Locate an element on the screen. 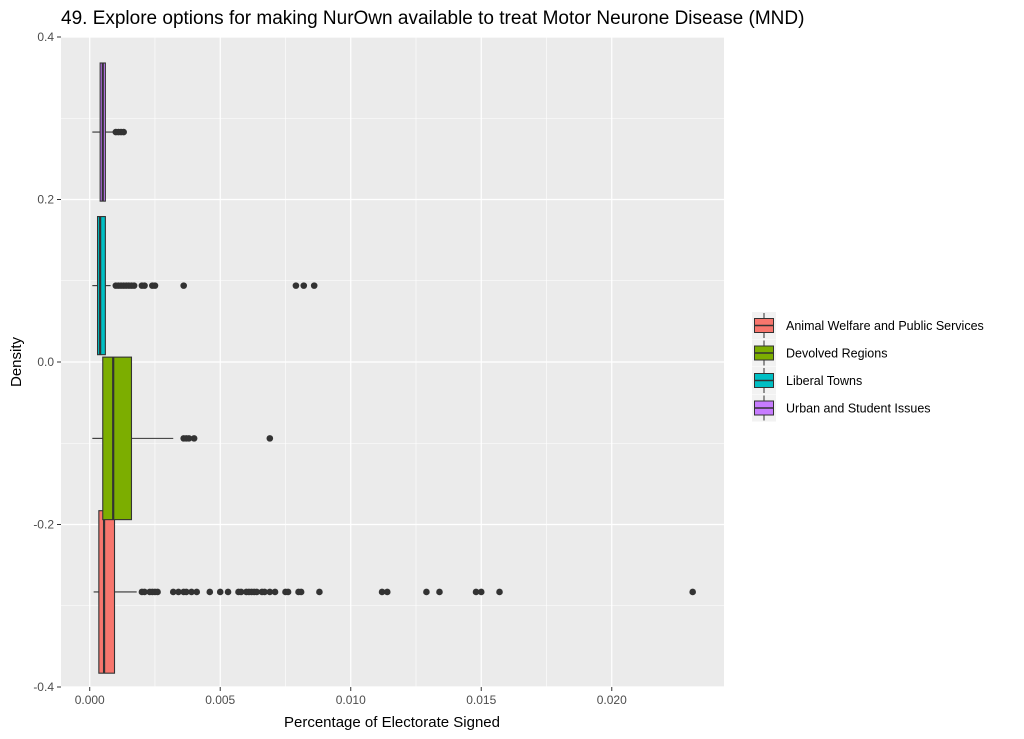 The width and height of the screenshot is (1024, 739). legend-label: Liberal Towns is located at coordinates (824, 381).